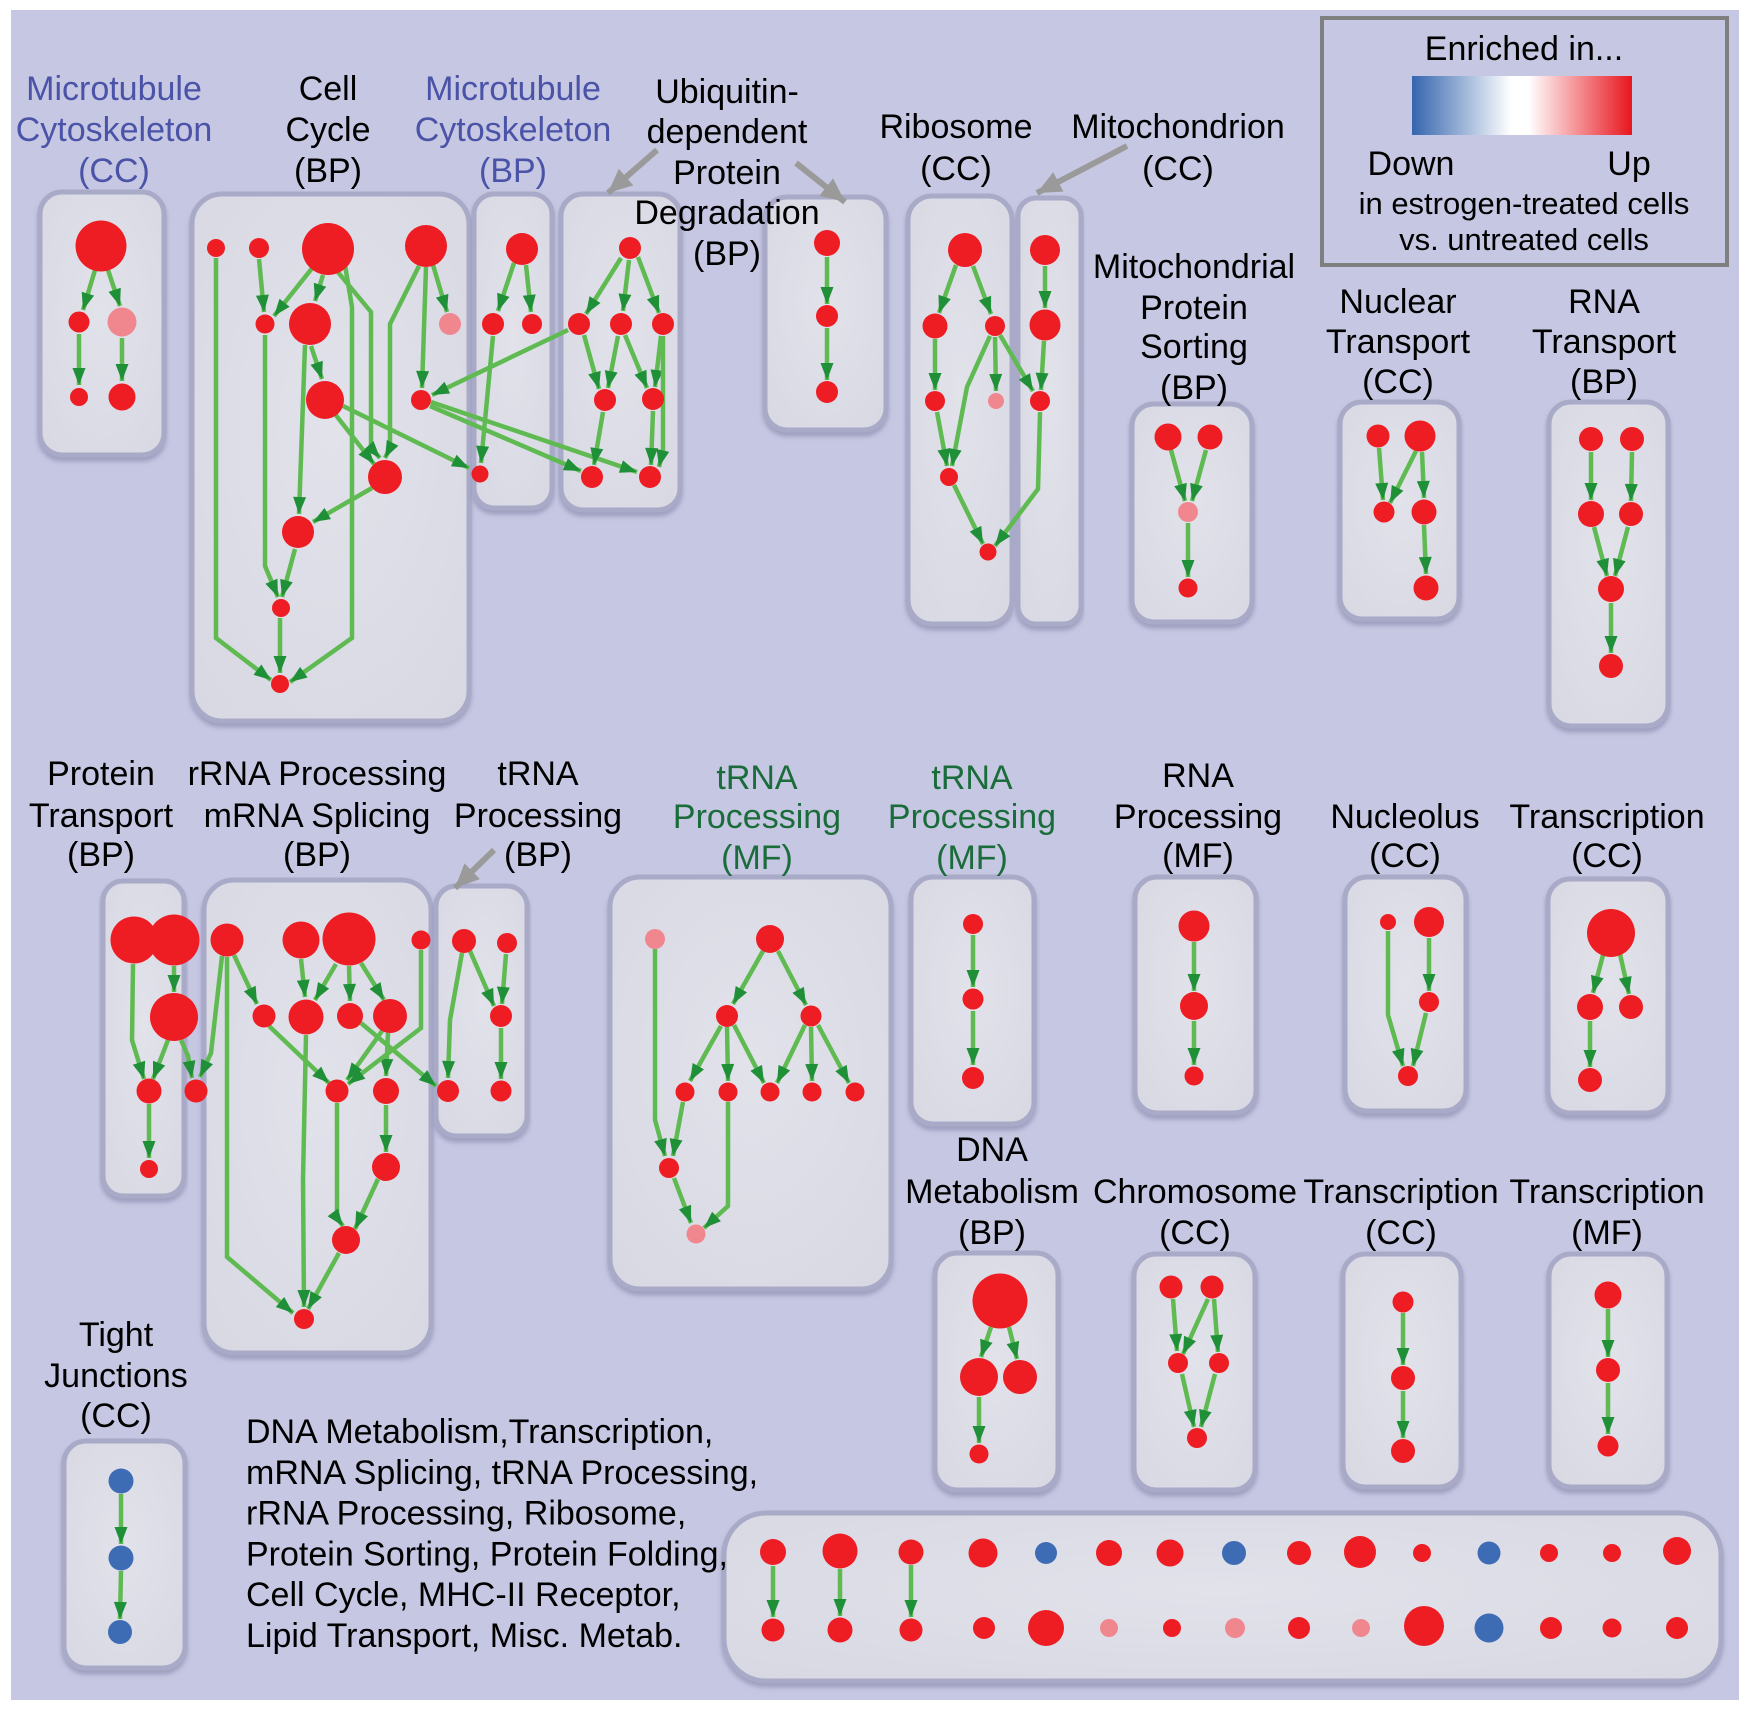 This screenshot has height=1715, width=1750. Describe the element at coordinates (487, 1554) in the screenshot. I see `svg-text:Protein Sorting, Protein Foldi: Protein Sorting, Protein Folding,` at that location.